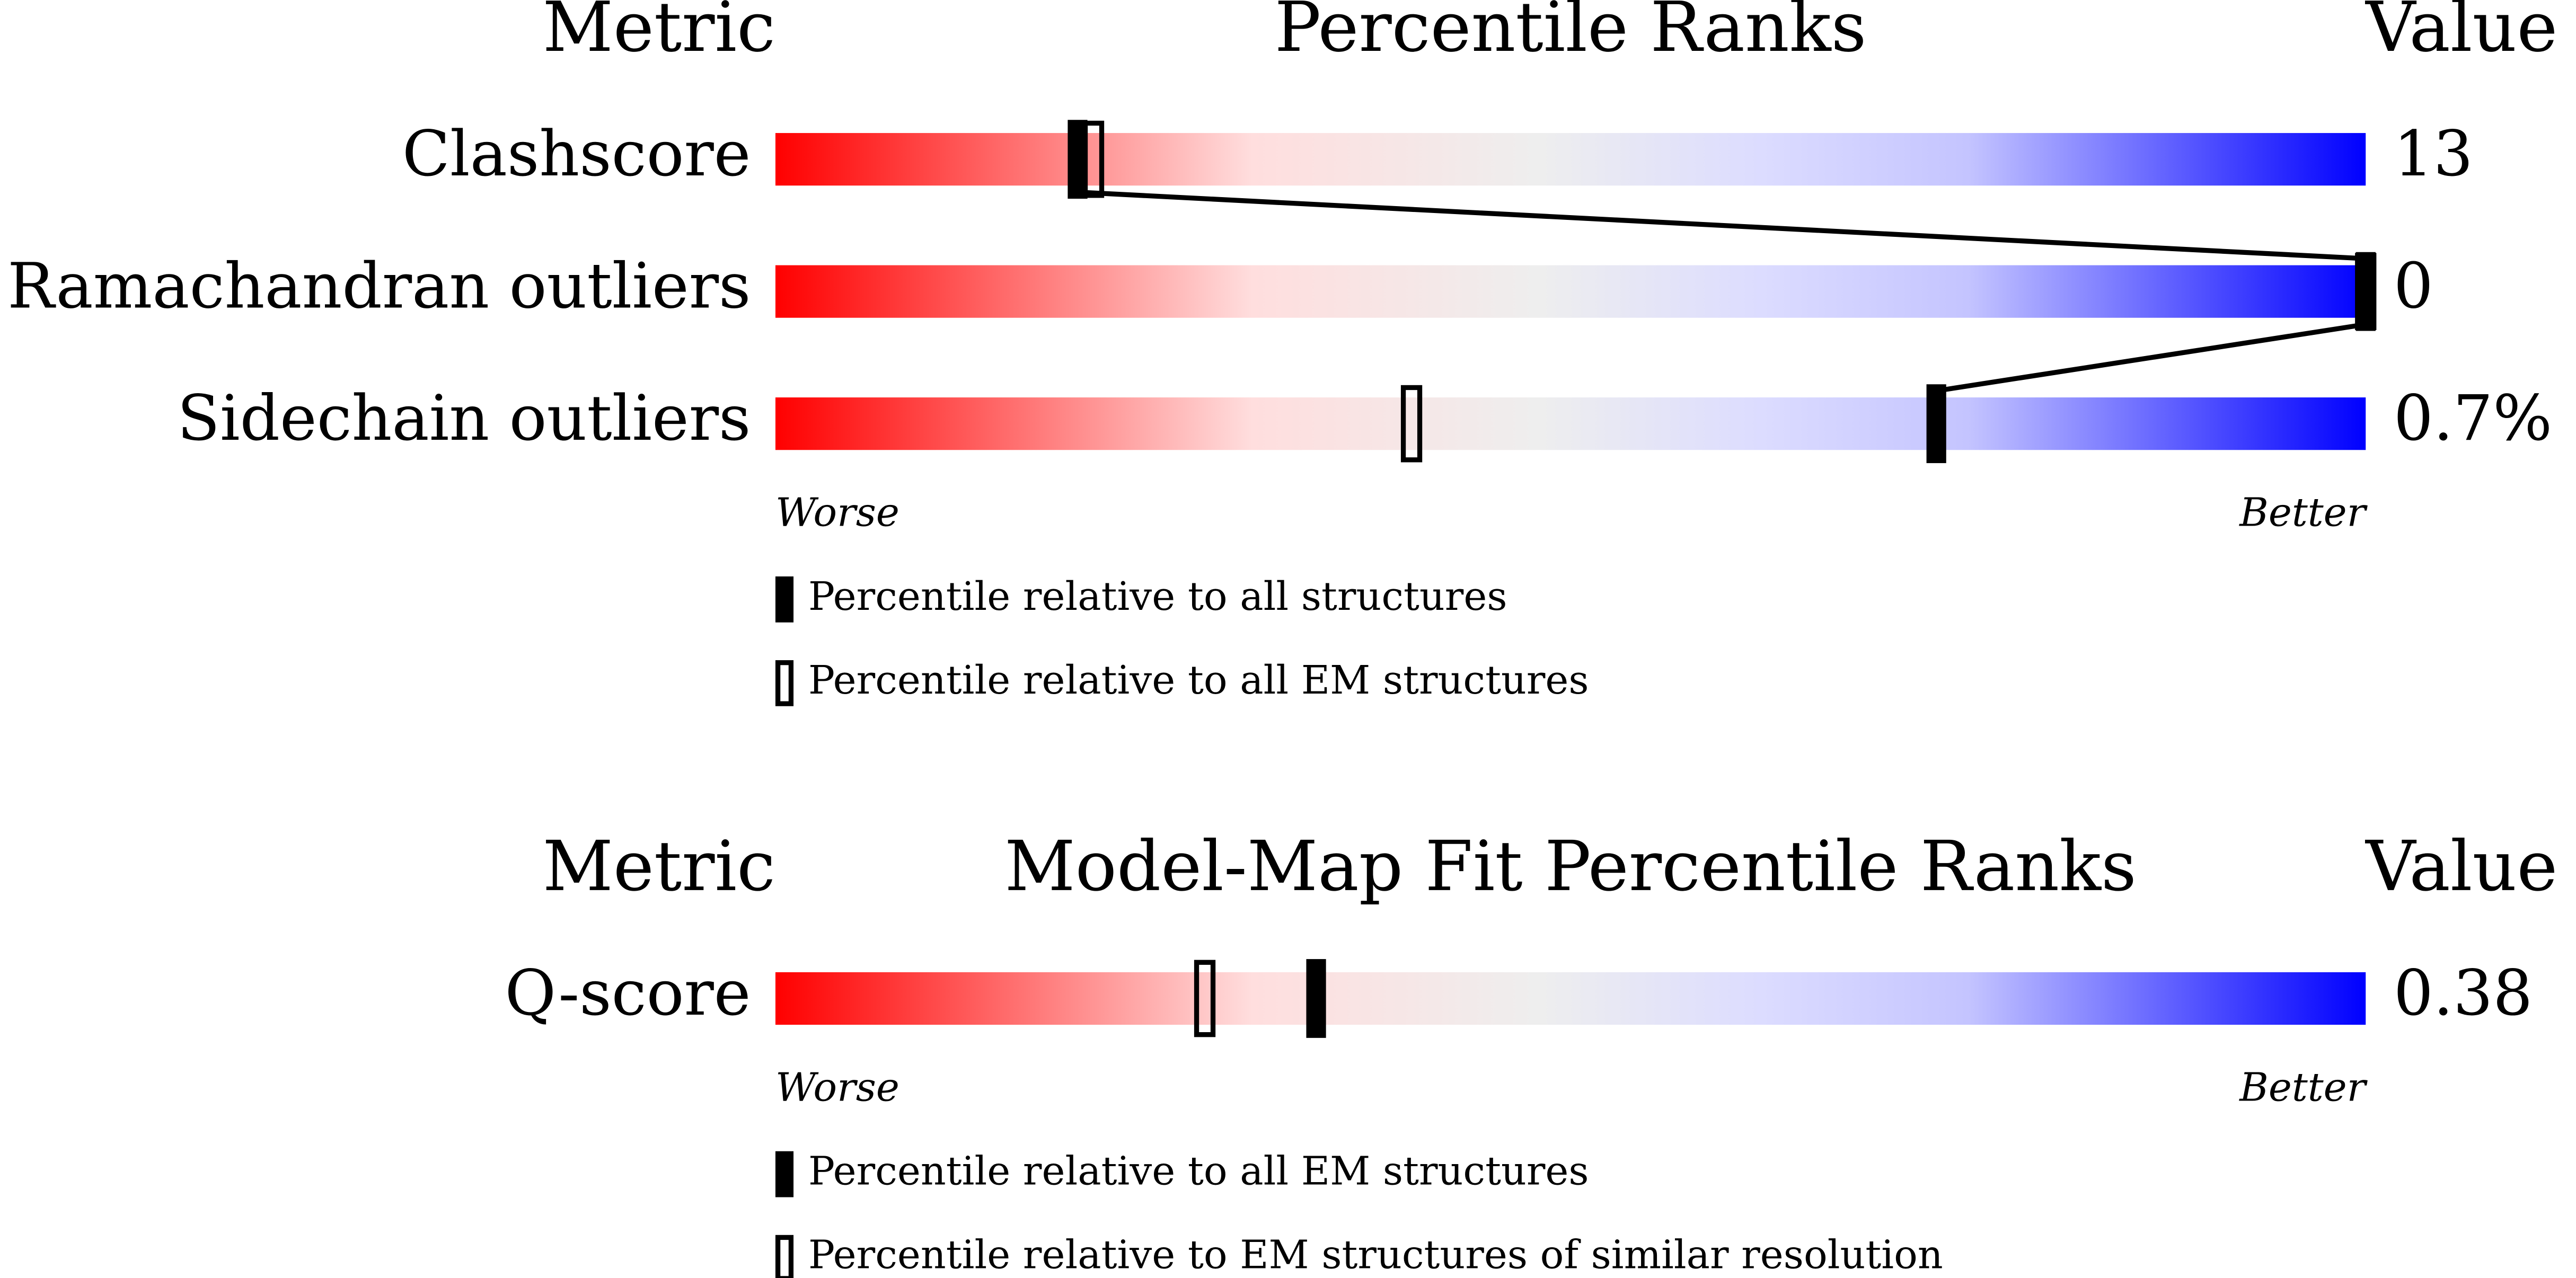 Image resolution: width=2576 pixels, height=1278 pixels. What do you see at coordinates (1157, 596) in the screenshot?
I see `legend-label: Percentile relative to all structures` at bounding box center [1157, 596].